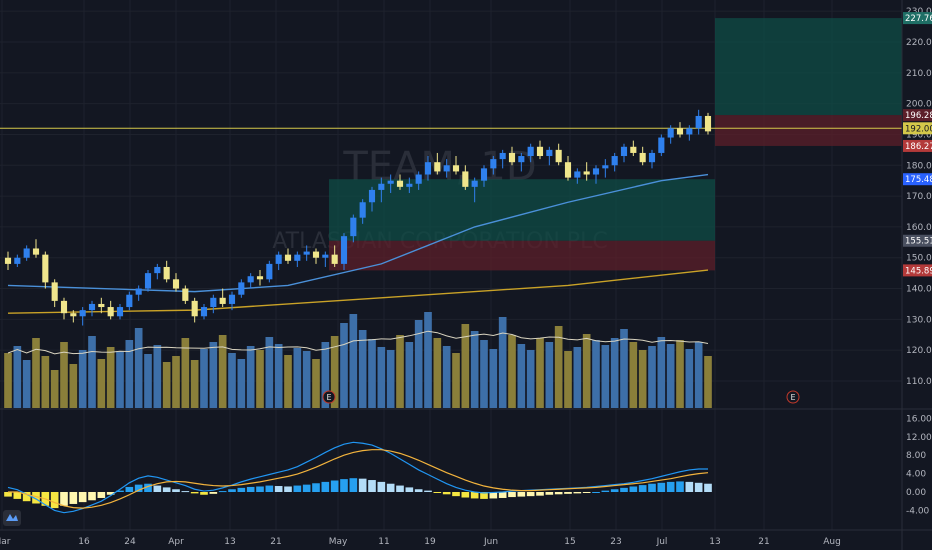 This screenshot has height=550, width=932. I want to click on price-tick-label: 180.00, so click(919, 166).